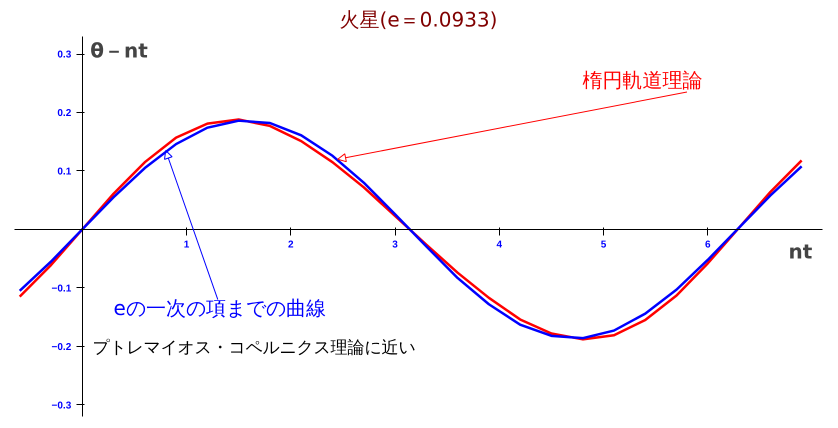  Describe the element at coordinates (64, 172) in the screenshot. I see `y-tick-label: 0.1` at that location.